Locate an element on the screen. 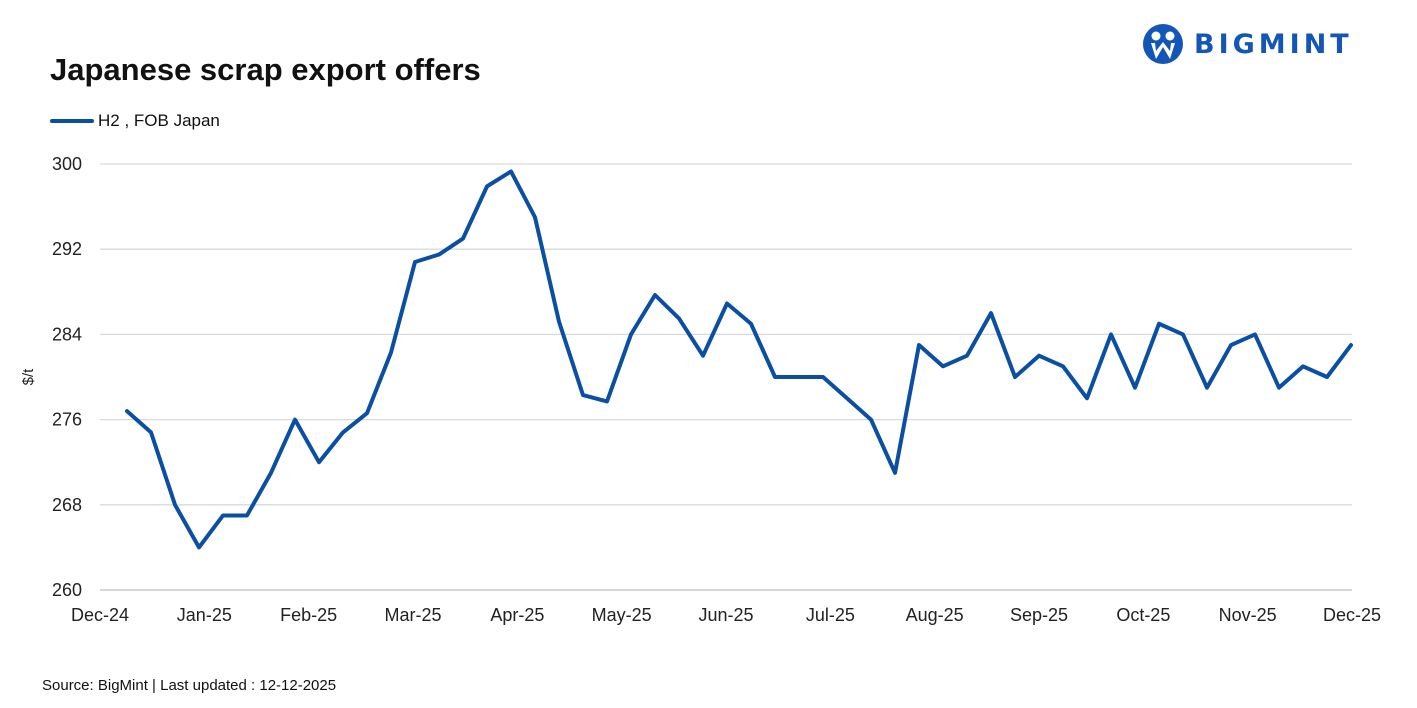 The height and width of the screenshot is (708, 1417). y-tick-label: 292 is located at coordinates (67, 249).